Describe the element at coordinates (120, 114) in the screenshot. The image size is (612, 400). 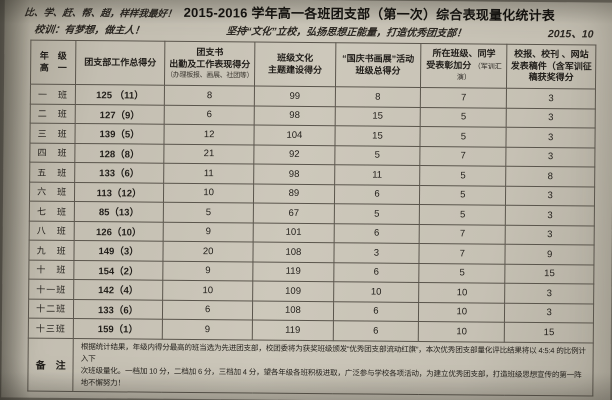
I see `cell-total: 127（9）` at that location.